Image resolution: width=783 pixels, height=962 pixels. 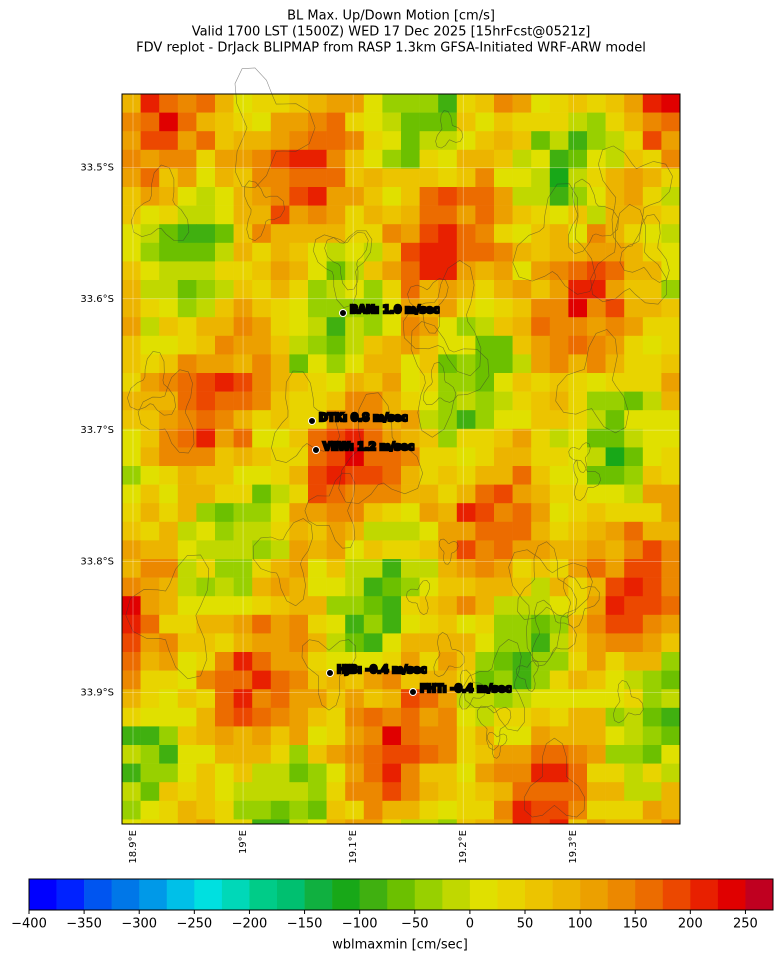 I want to click on colorbar-tick-label: −50, so click(x=414, y=924).